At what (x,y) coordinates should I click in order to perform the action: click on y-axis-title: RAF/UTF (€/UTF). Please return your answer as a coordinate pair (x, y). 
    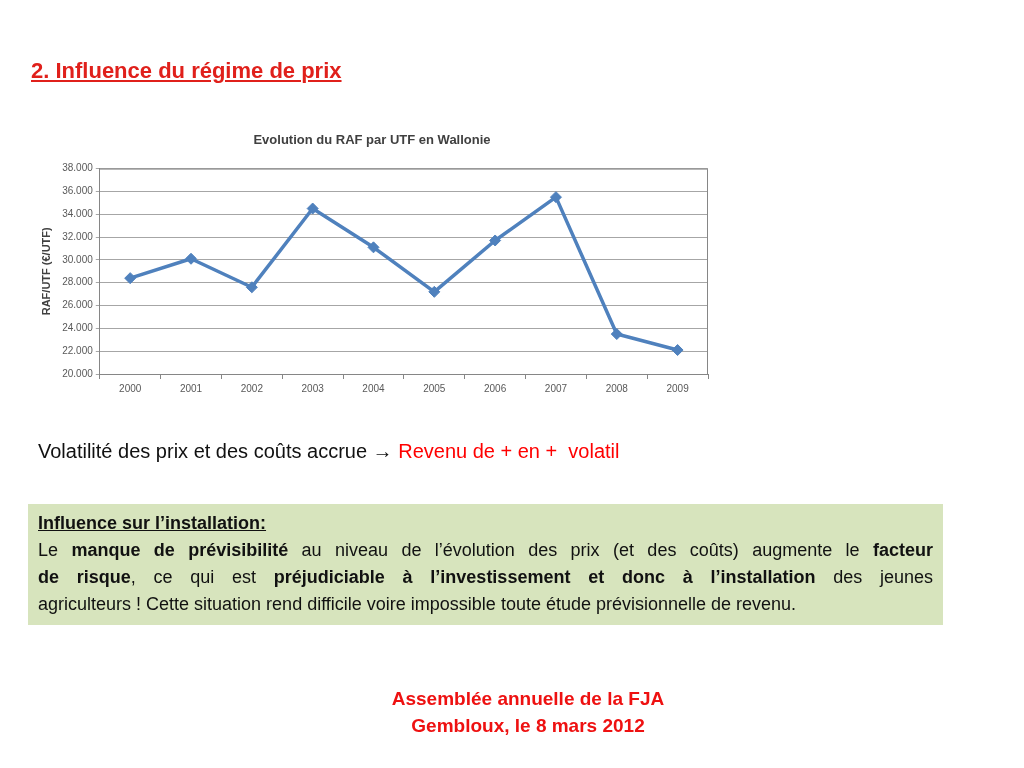
    Looking at the image, I should click on (45, 271).